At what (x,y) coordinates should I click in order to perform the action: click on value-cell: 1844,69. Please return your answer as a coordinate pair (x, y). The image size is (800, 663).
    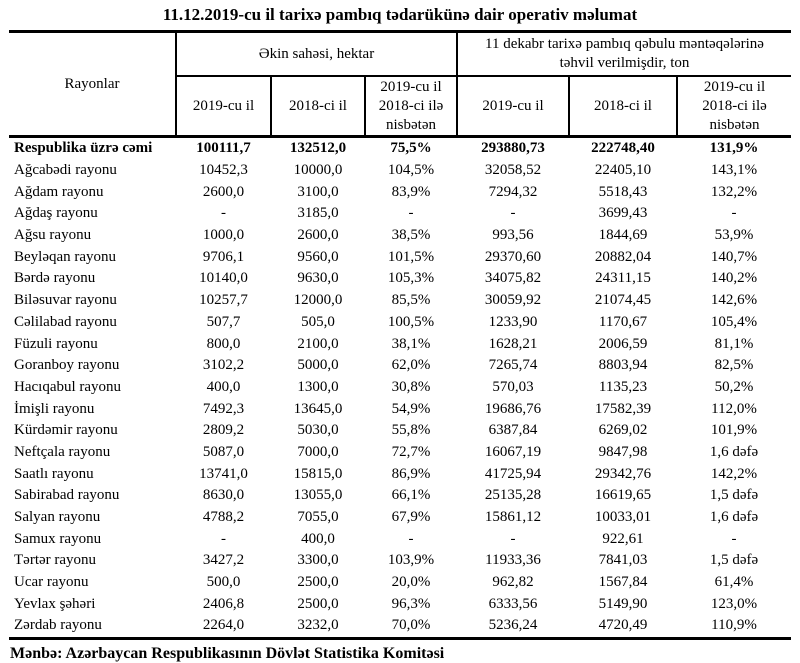
    Looking at the image, I should click on (623, 235).